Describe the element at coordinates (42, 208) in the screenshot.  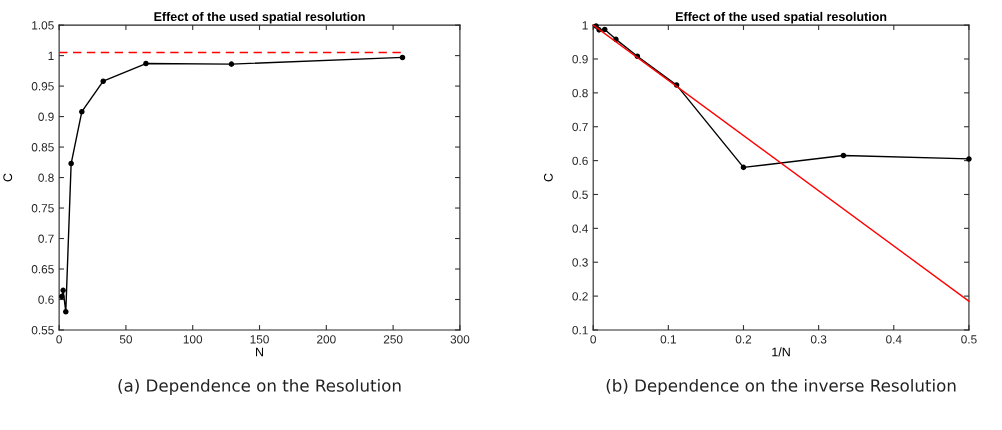
I see `y-tick-label: 0.75` at that location.